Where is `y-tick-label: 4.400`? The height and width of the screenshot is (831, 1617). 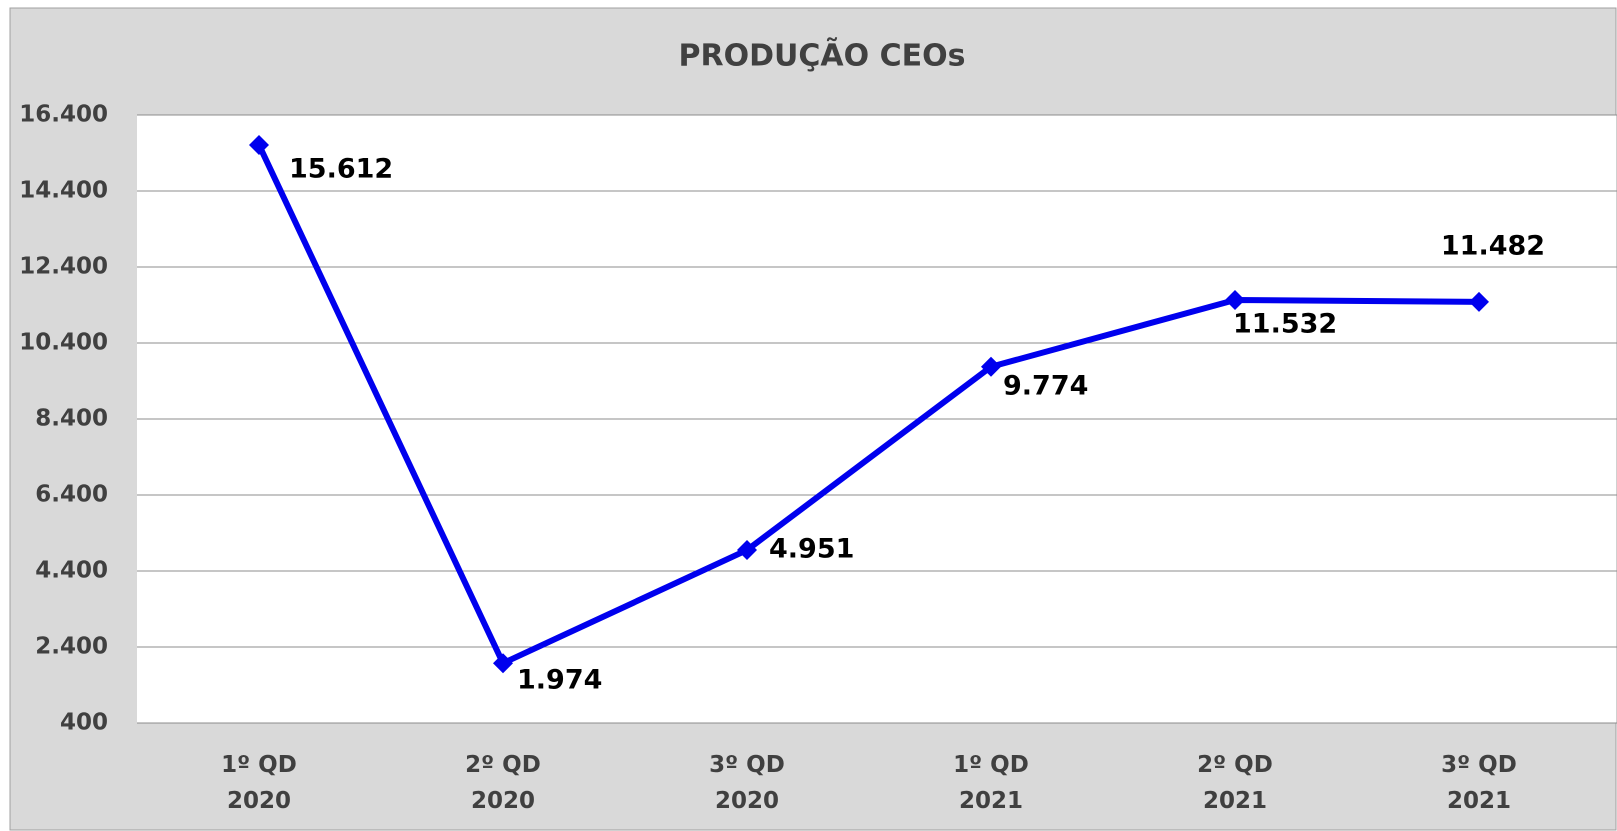
y-tick-label: 4.400 is located at coordinates (71, 571).